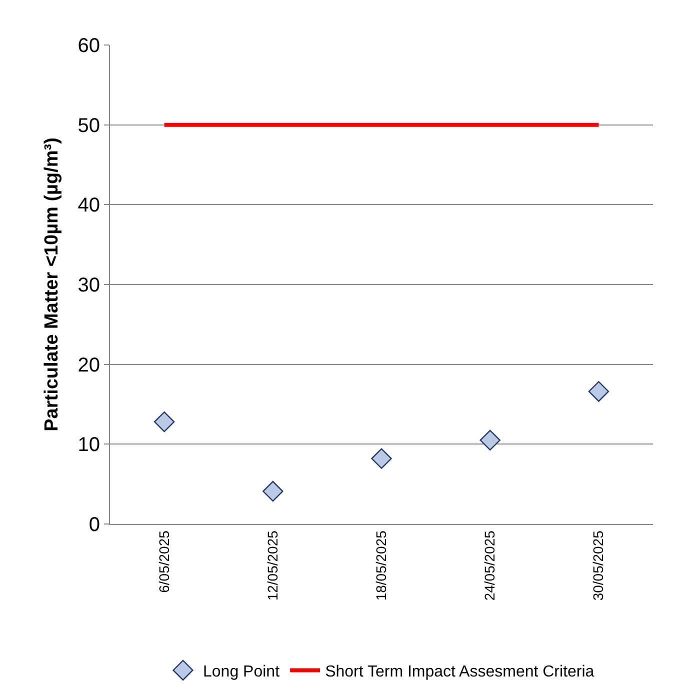 This screenshot has height=699, width=678. What do you see at coordinates (89, 46) in the screenshot?
I see `y-tick-label: 60` at bounding box center [89, 46].